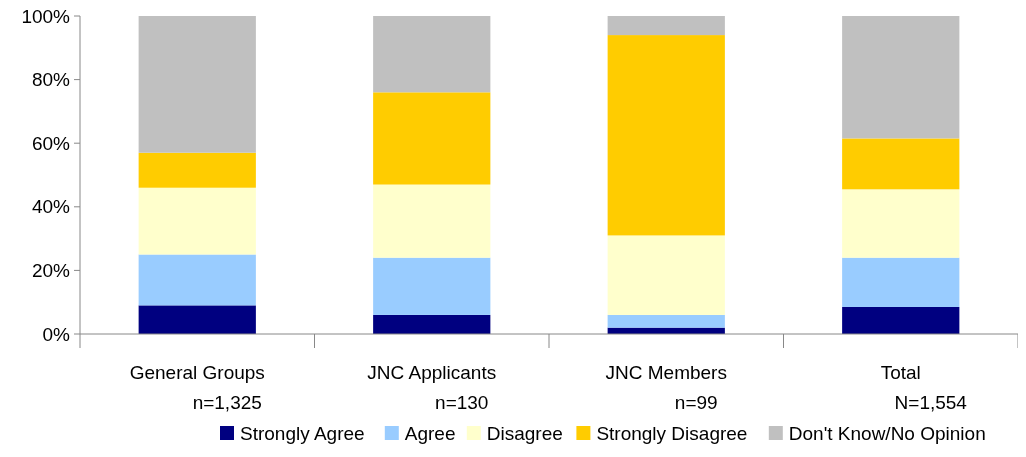  I want to click on y-tick-label: 60%, so click(51, 143).